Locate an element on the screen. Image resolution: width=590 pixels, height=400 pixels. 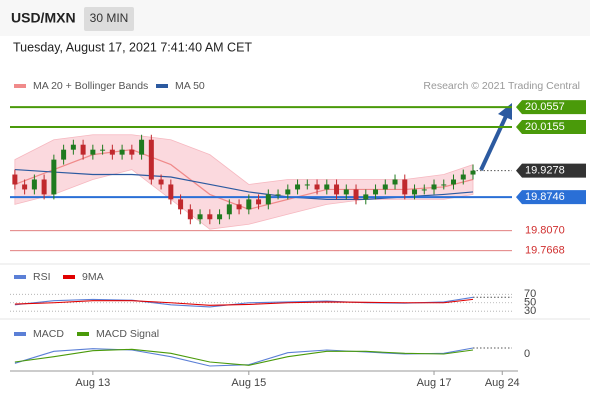
price-label: 20.0557 is located at coordinates (545, 107).